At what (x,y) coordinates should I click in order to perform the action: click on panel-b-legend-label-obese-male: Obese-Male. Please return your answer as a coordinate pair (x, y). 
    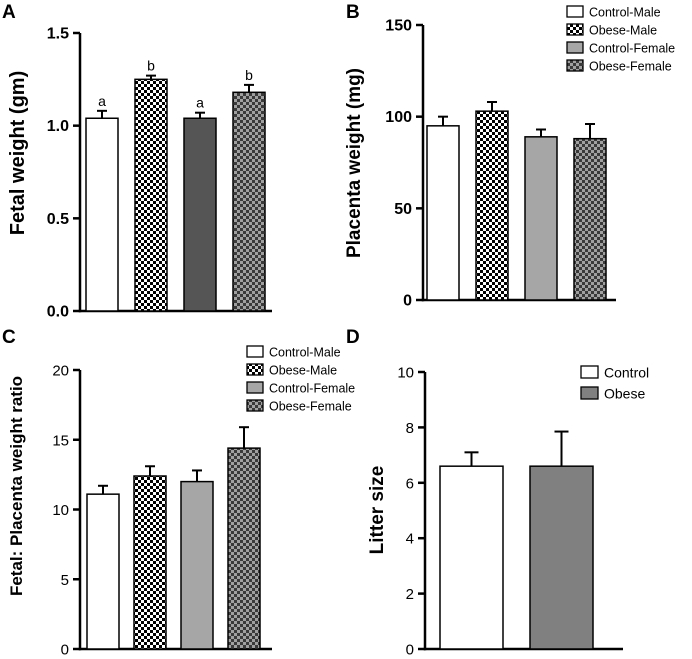
    Looking at the image, I should click on (623, 31).